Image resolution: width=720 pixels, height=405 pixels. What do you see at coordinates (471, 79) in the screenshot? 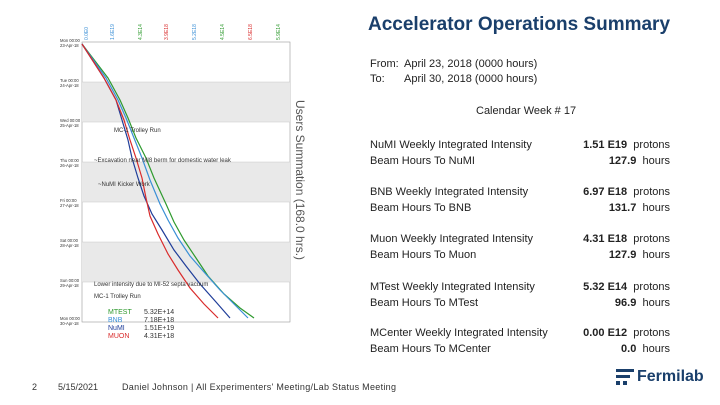
I see `to-value: April 30, 2018 (0000 hours)` at bounding box center [471, 79].